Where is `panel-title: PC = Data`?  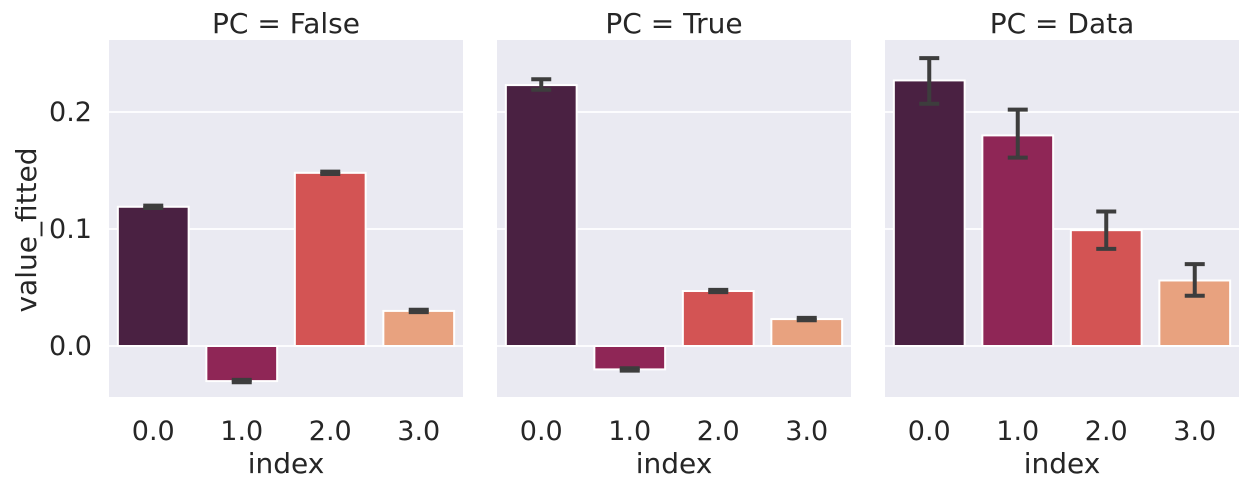
panel-title: PC = Data is located at coordinates (1062, 23).